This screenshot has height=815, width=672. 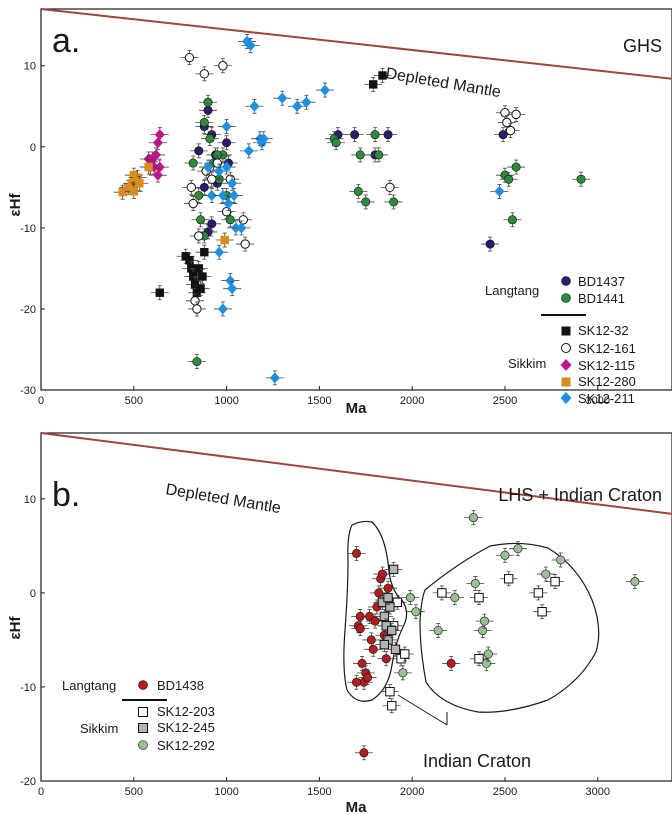 What do you see at coordinates (66, 41) in the screenshot?
I see `panel-a-letter: a.` at bounding box center [66, 41].